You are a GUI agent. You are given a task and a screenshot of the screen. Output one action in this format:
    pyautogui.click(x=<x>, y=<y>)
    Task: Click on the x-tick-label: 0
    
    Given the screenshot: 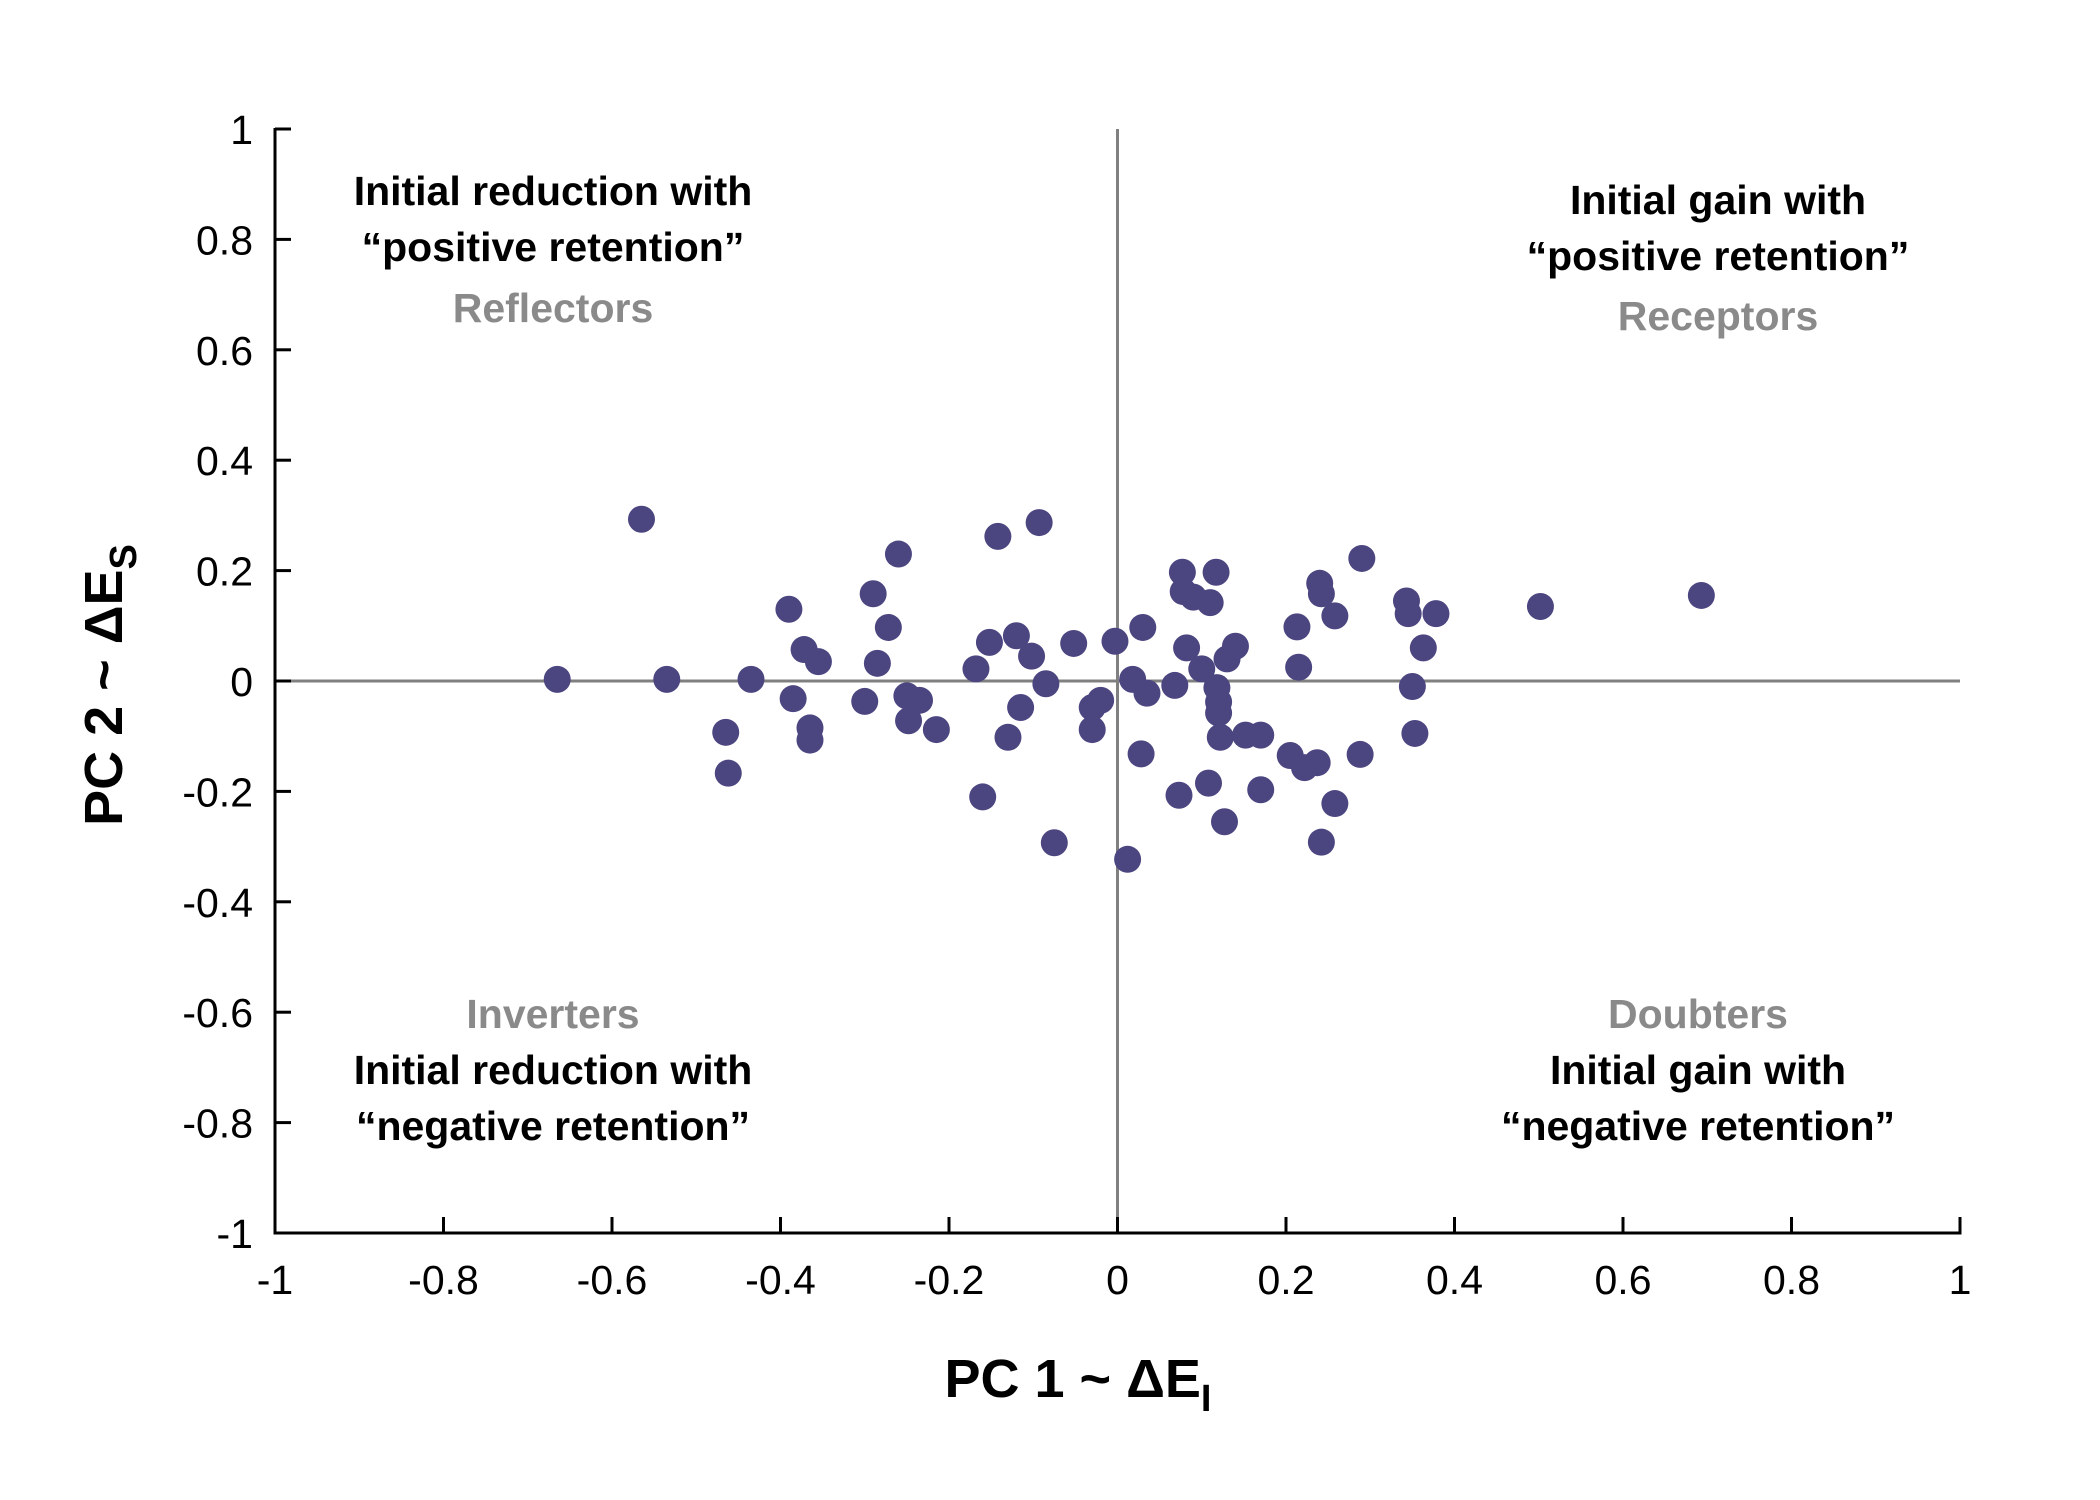 What is the action you would take?
    pyautogui.click(x=1117, y=1280)
    